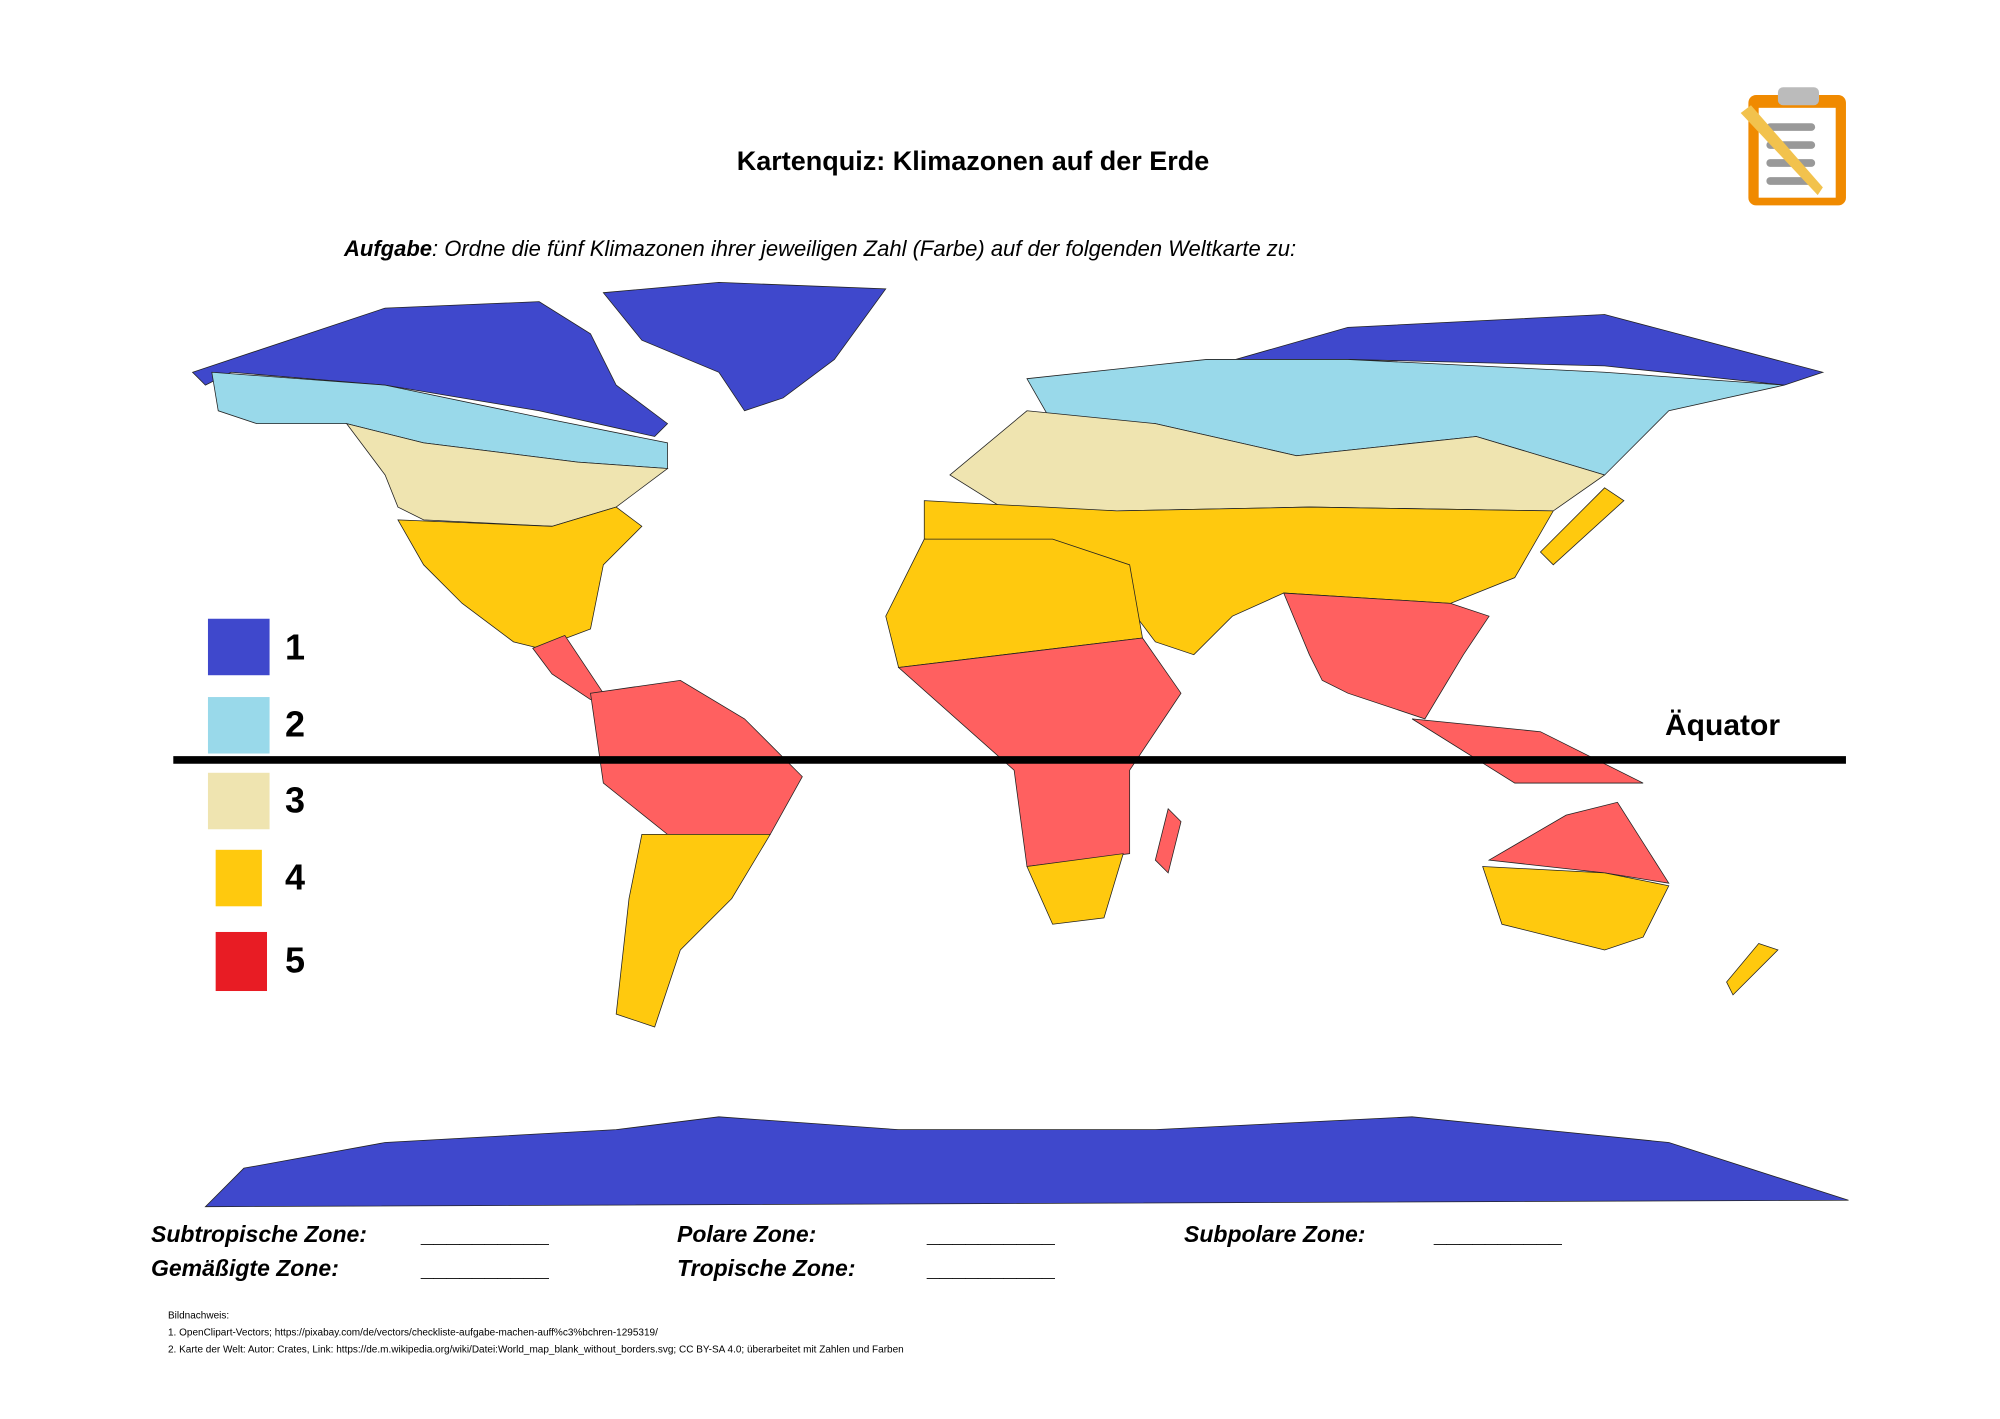  I want to click on title: Kartenquiz: Klimazonen auf der Erde, so click(973, 161).